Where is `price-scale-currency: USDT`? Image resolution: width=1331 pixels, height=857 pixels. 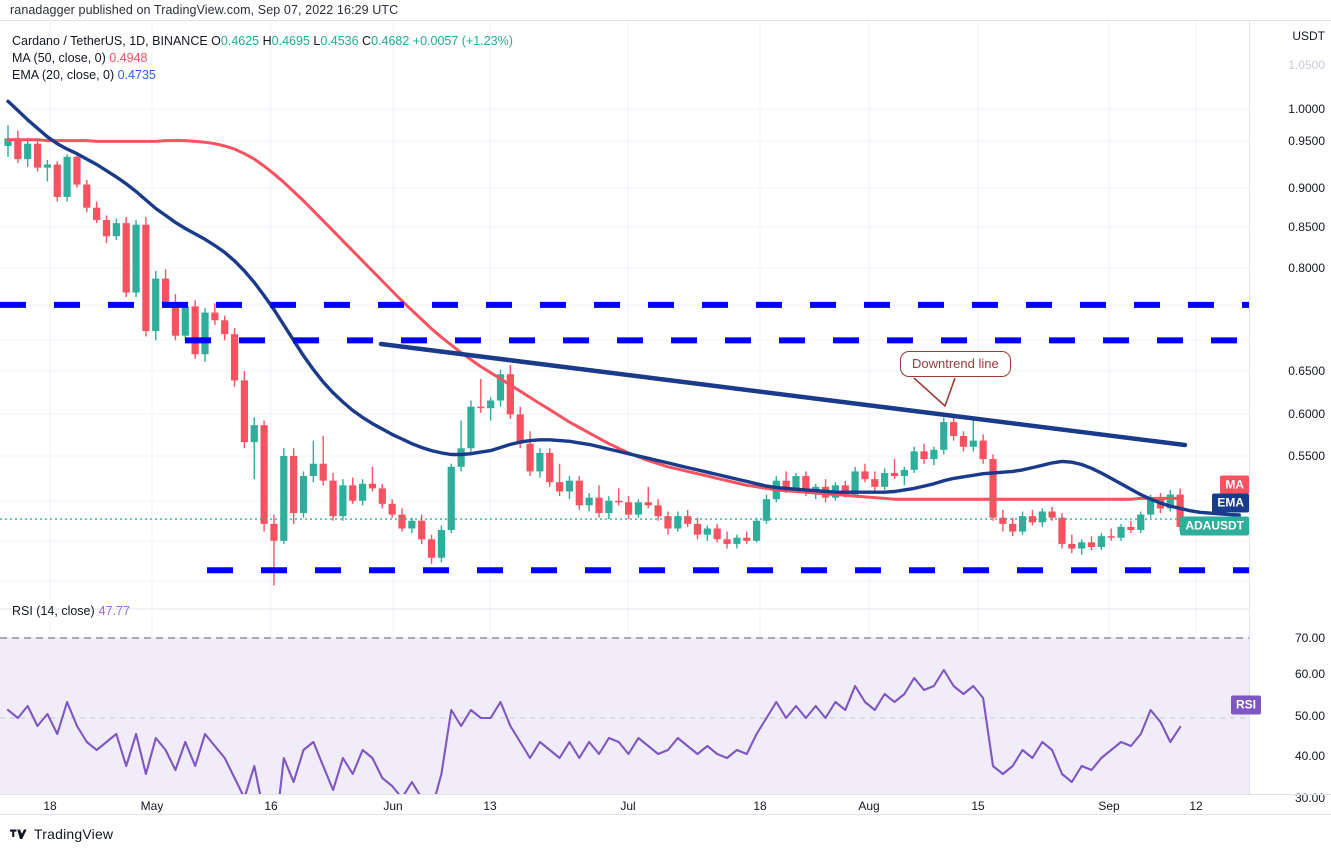
price-scale-currency: USDT is located at coordinates (1308, 36).